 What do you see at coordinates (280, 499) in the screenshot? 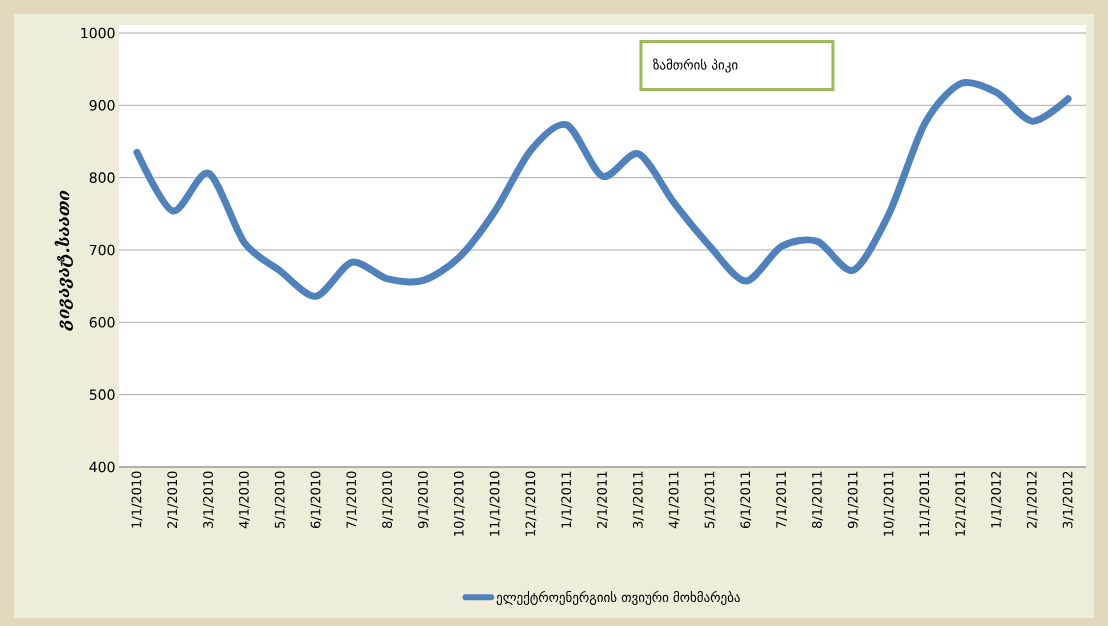
I see `x-tick-label: 5/1/2010` at bounding box center [280, 499].